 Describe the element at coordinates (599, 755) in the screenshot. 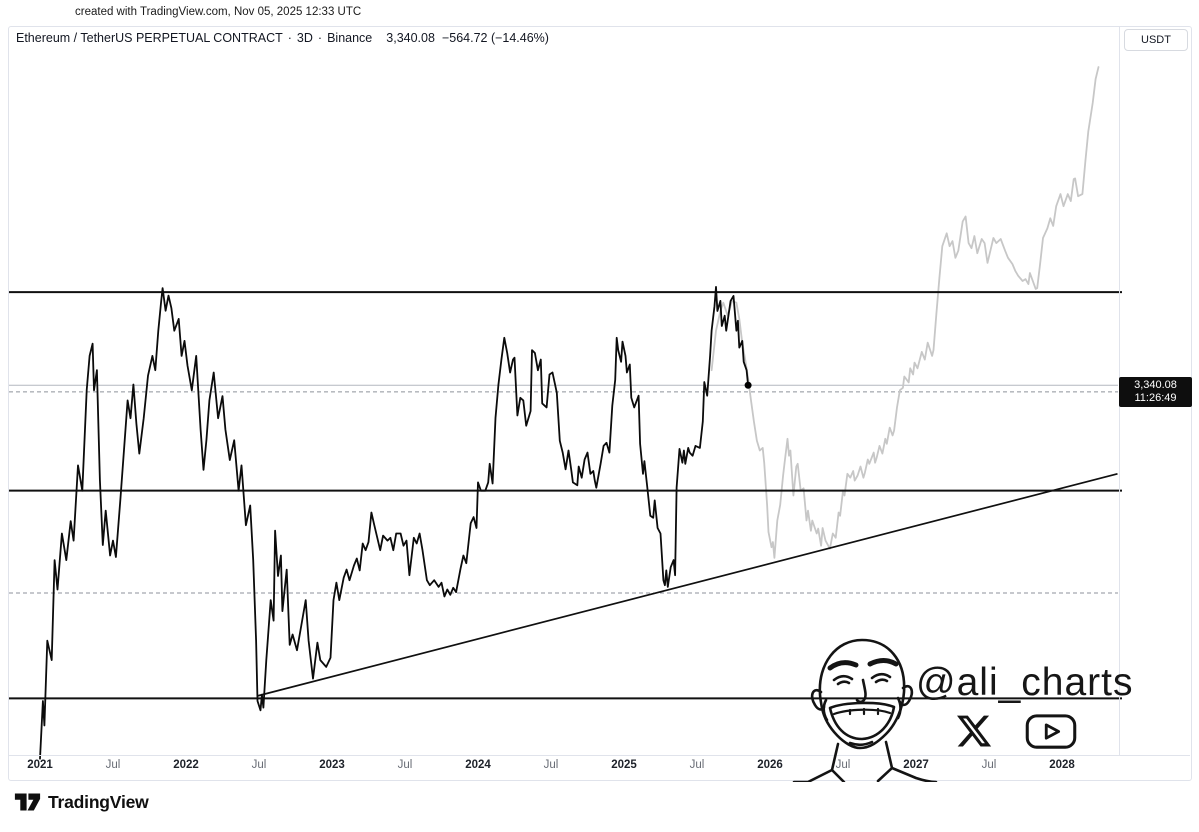

I see `time-axis-separator` at that location.